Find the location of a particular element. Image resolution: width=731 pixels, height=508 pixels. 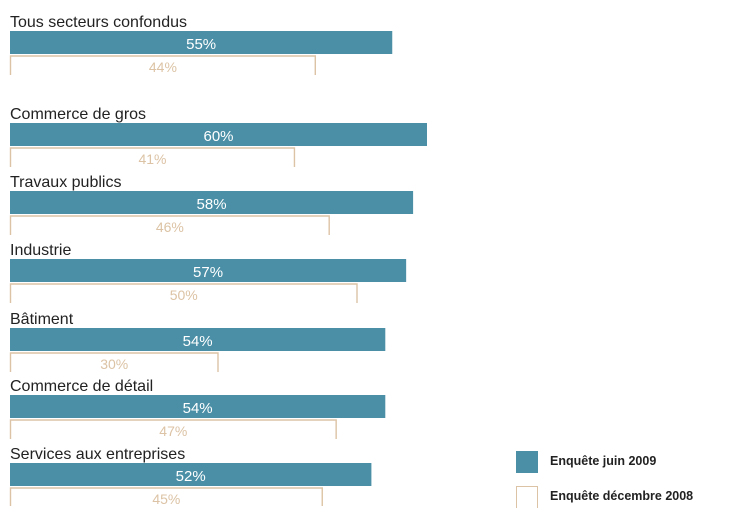

bar-juin-2009-batiment is located at coordinates (198, 339).